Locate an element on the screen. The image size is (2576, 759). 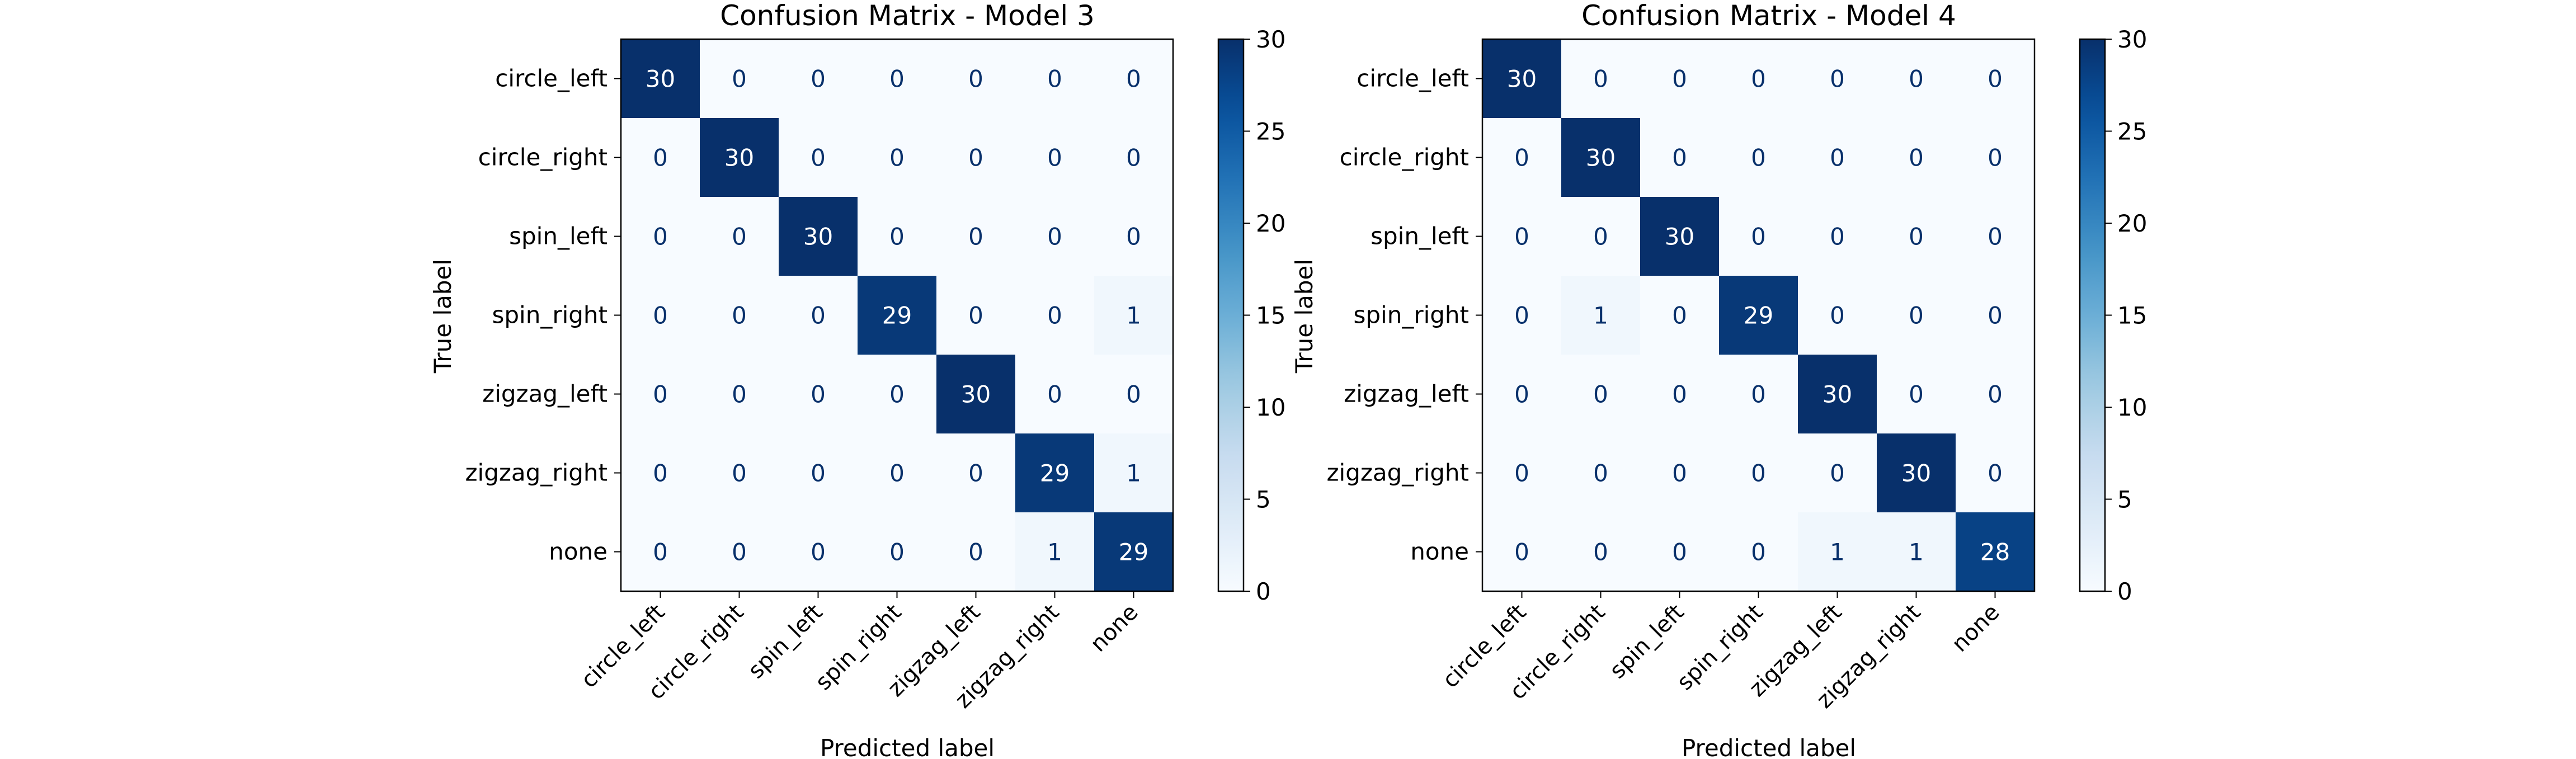
heatmap-cell-r6-c6 is located at coordinates (1134, 552).